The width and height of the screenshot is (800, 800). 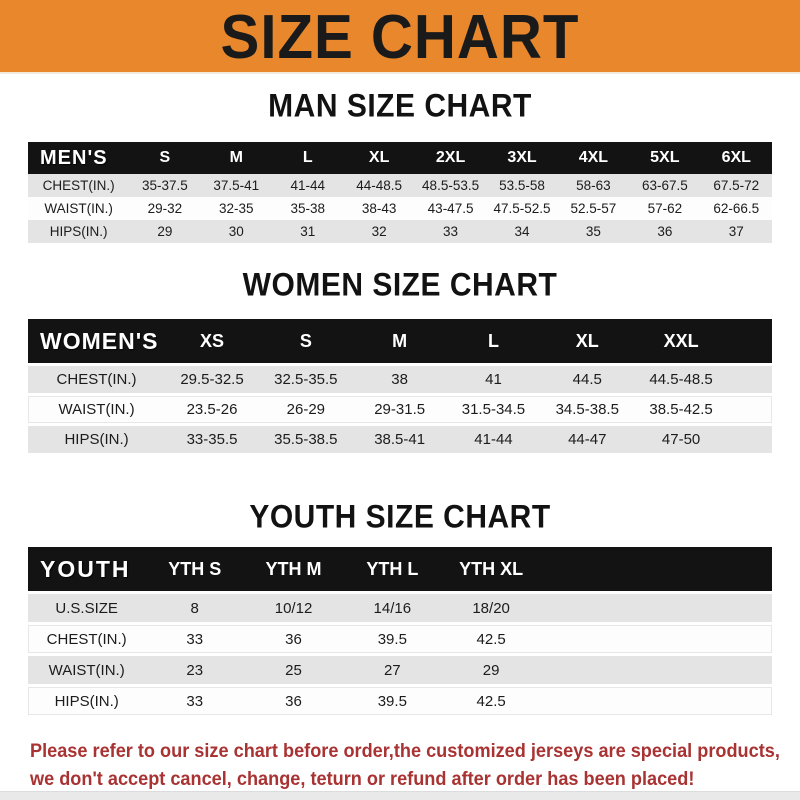 What do you see at coordinates (307, 208) in the screenshot?
I see `size-value: 35-38` at bounding box center [307, 208].